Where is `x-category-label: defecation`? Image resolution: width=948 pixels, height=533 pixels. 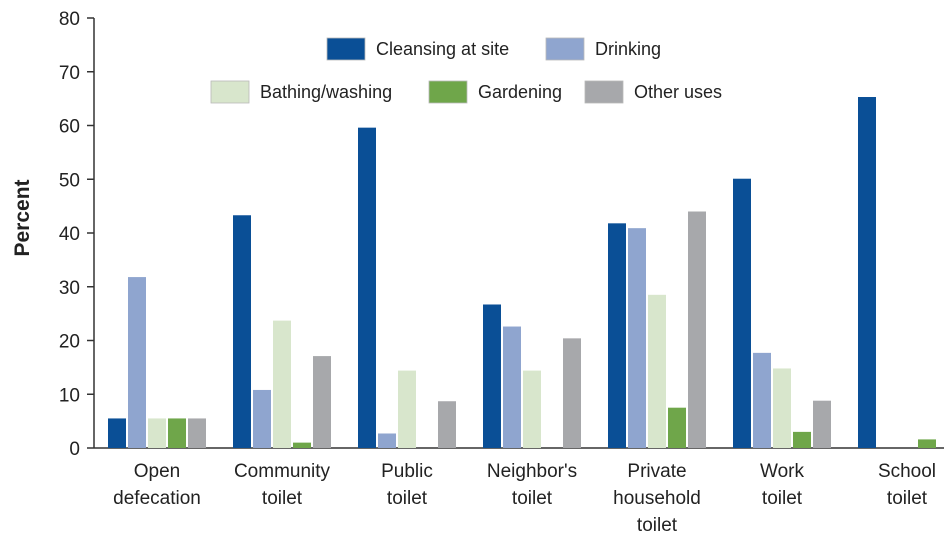 x-category-label: defecation is located at coordinates (157, 498).